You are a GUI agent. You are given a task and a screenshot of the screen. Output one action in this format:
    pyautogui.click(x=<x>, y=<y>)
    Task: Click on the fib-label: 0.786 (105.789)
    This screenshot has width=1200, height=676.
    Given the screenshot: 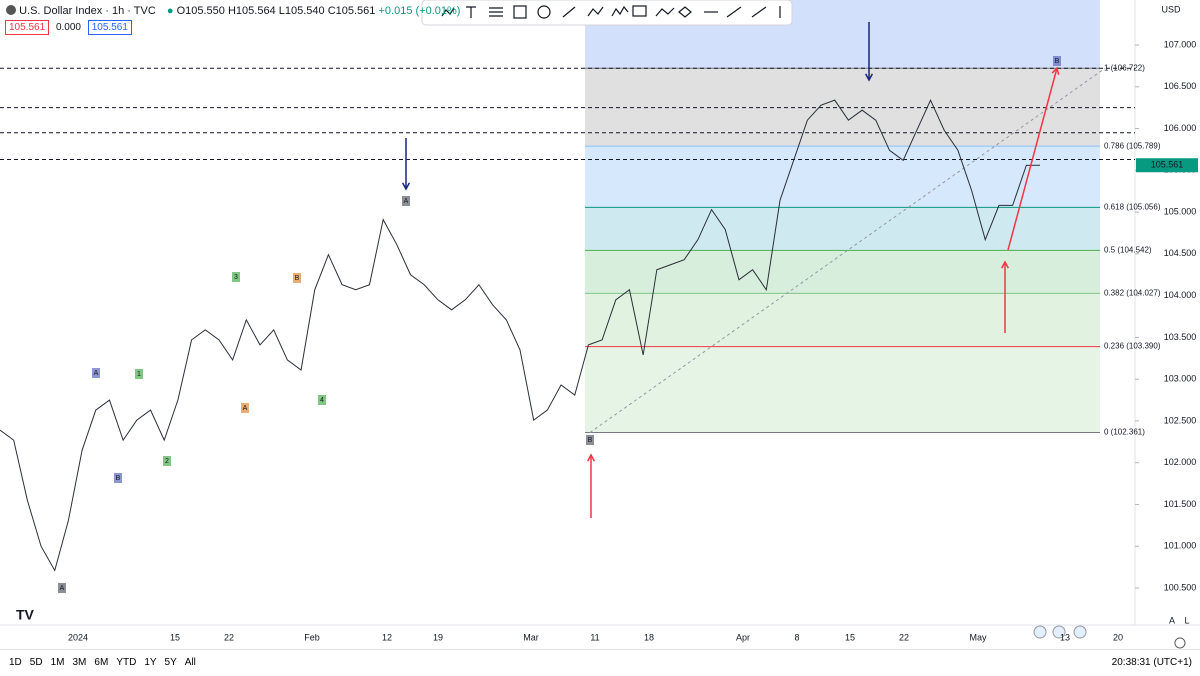 What is the action you would take?
    pyautogui.click(x=1132, y=145)
    